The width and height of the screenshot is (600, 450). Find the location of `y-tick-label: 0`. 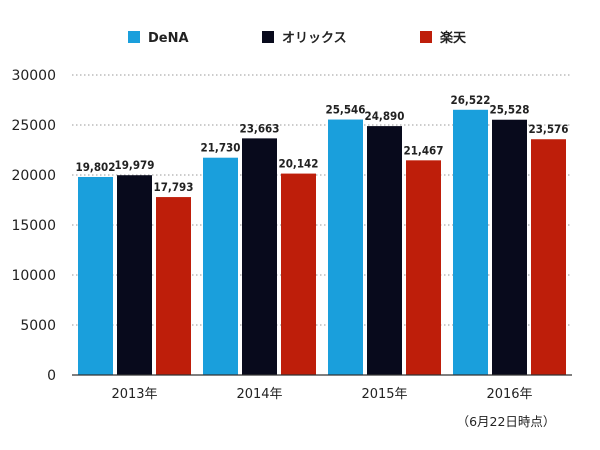

y-tick-label: 0 is located at coordinates (51, 376).